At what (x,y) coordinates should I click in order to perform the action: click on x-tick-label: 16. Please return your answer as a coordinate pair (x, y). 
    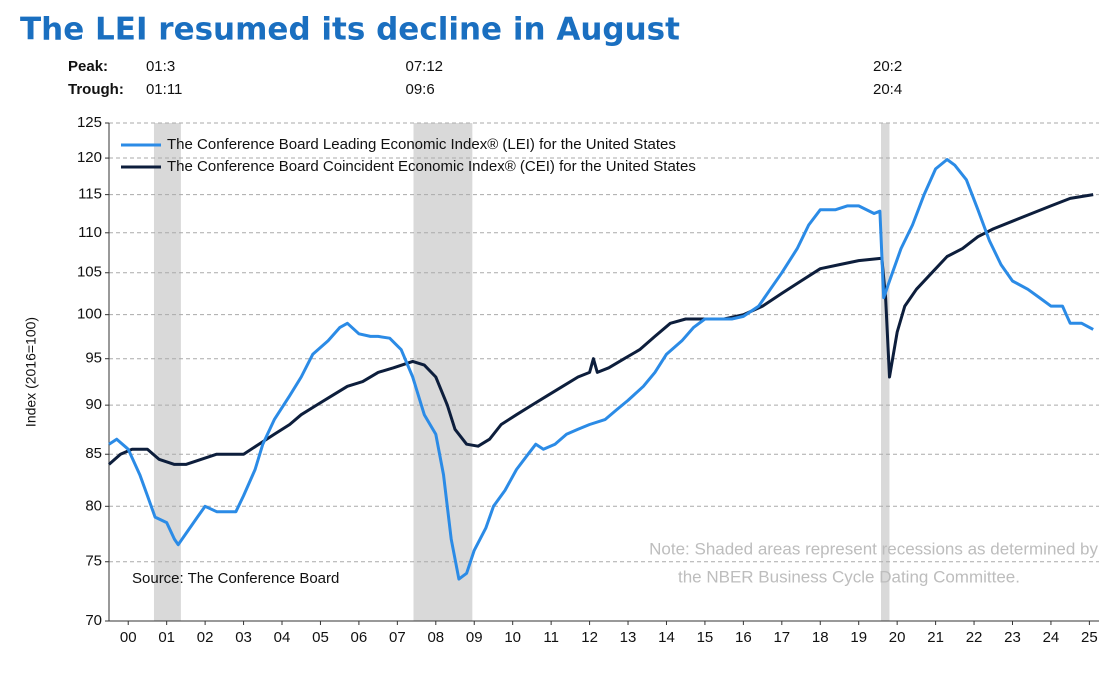
    Looking at the image, I should click on (743, 637).